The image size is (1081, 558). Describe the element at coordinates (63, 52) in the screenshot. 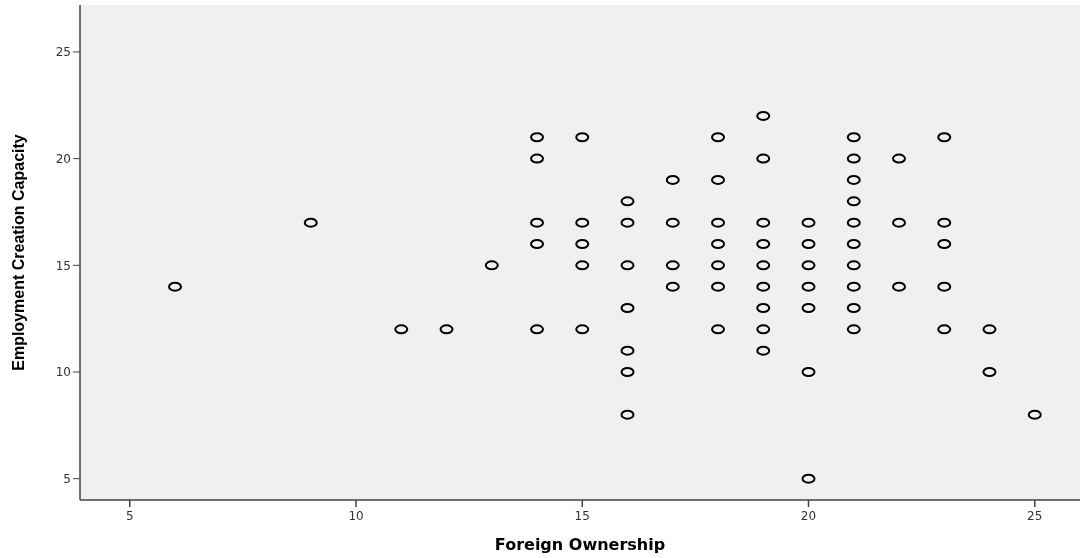

I see `y-tick-label: 25` at that location.